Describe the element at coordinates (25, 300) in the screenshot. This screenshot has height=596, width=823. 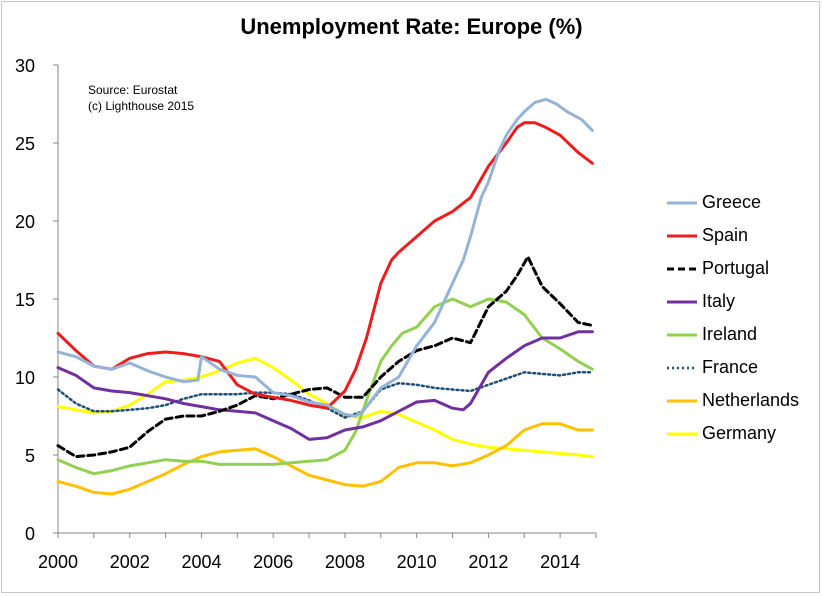
I see `y-tick-label: 15` at that location.